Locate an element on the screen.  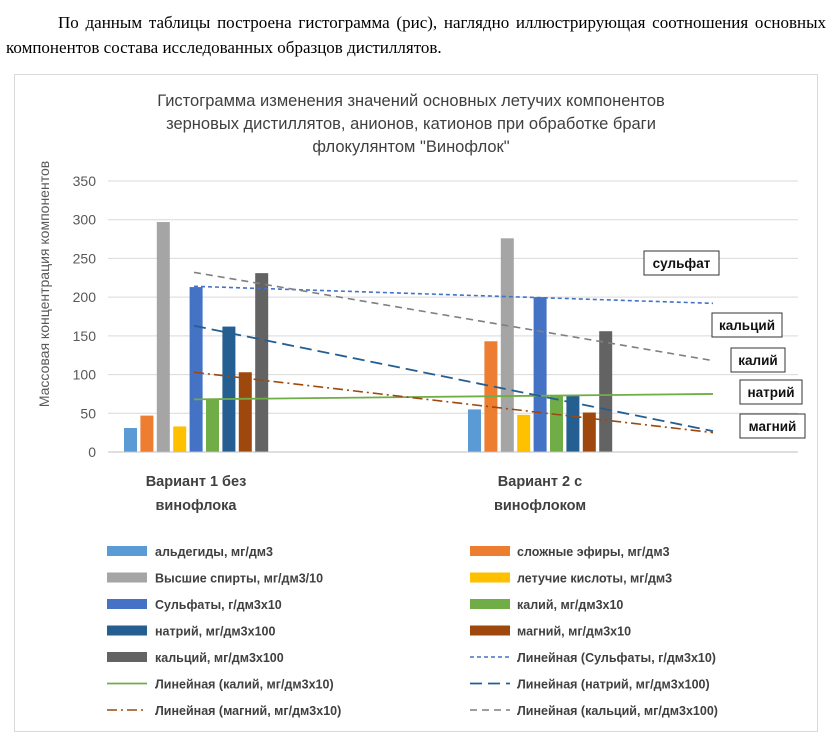
legend-label: летучие кислоты, мг/дм3 is located at coordinates (594, 579).